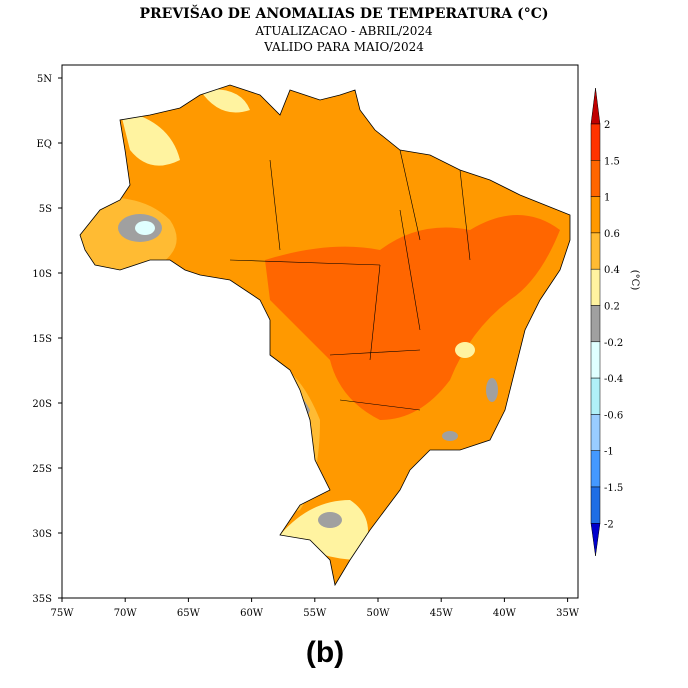 This screenshot has width=688, height=688. What do you see at coordinates (615, 322) in the screenshot?
I see `colorbar: 2 1.5 1 0.6 0.4 0.2 -0.2 -0.4 -0.6 -1 -1.5 -2 (°C)` at bounding box center [615, 322].